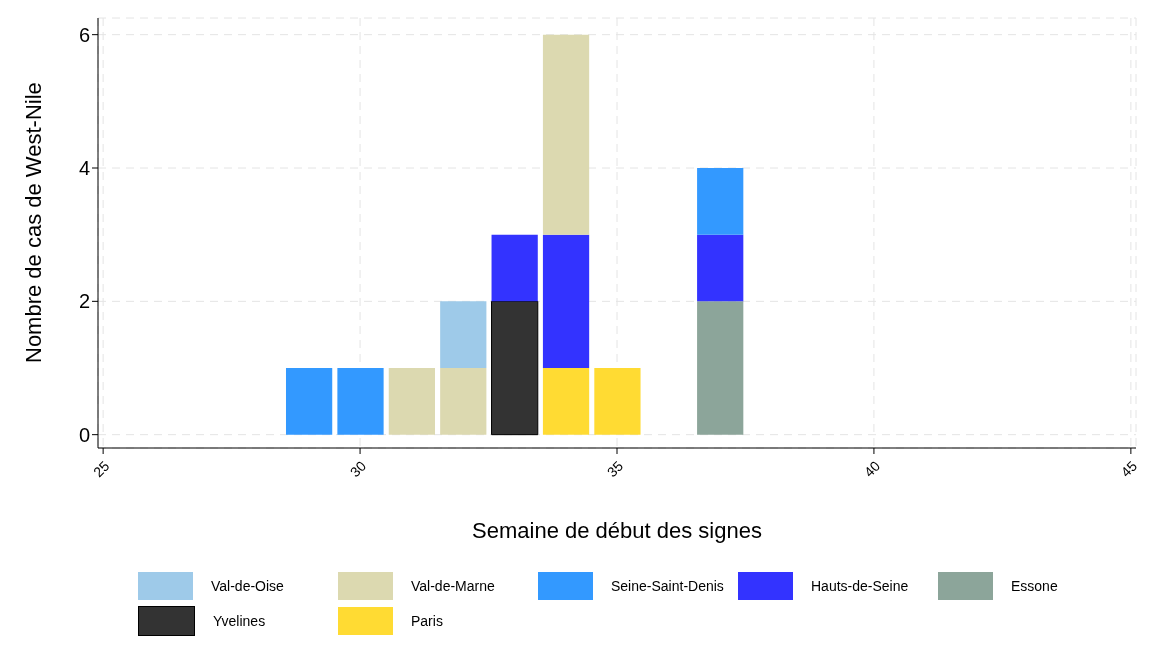 Image resolution: width=1166 pixels, height=668 pixels. What do you see at coordinates (239, 621) in the screenshot?
I see `legend-label: Yvelines` at bounding box center [239, 621].